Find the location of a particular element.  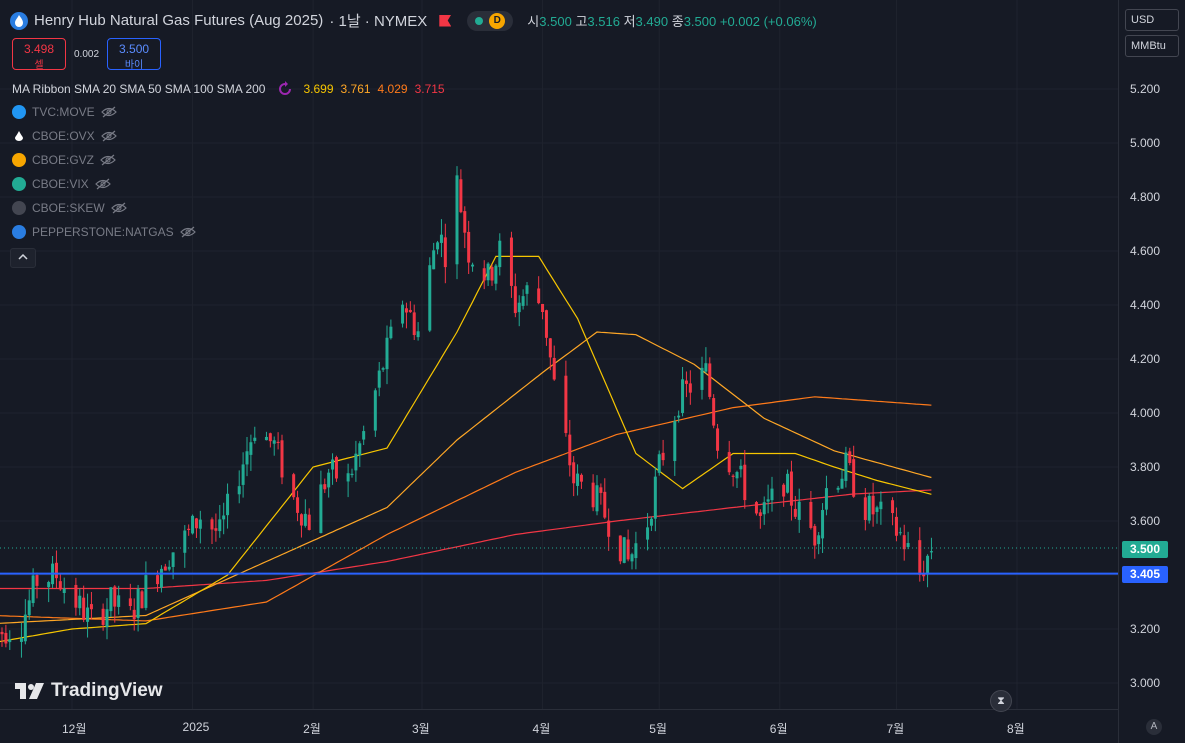

auto-scale-button: A is located at coordinates (1154, 727).